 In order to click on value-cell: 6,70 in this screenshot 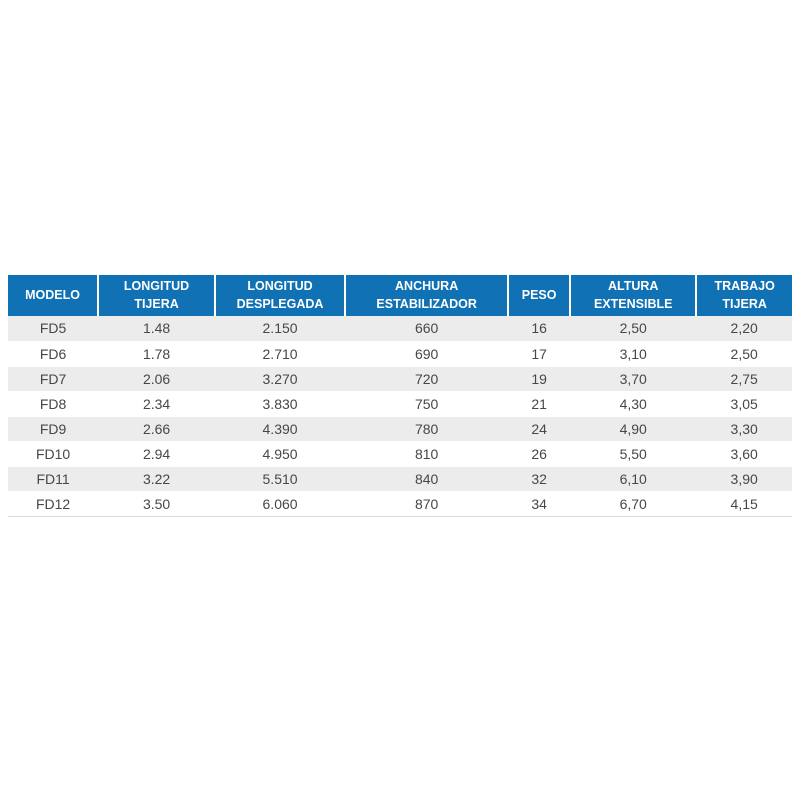, I will do `click(633, 504)`.